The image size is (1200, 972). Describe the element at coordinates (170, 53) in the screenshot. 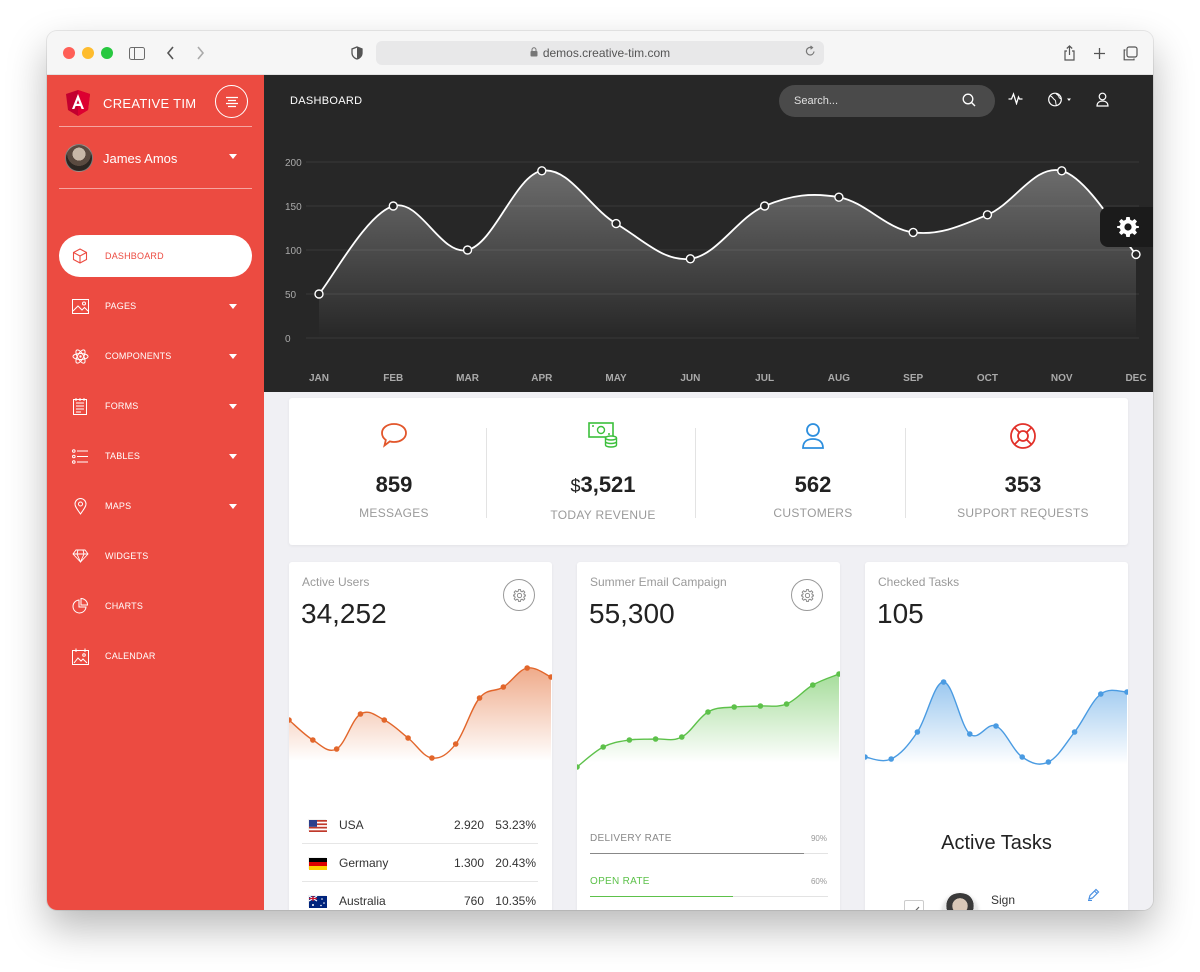

I see `back-icon` at that location.